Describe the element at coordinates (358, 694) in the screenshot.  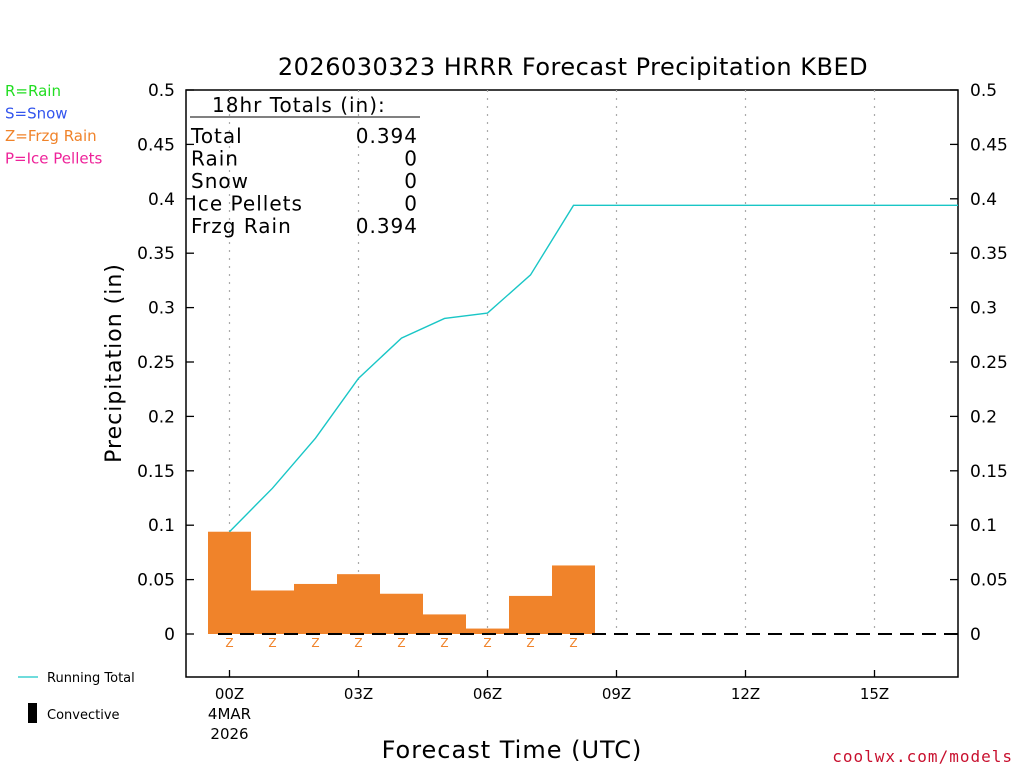
I see `x-tick-label: 03Z` at that location.